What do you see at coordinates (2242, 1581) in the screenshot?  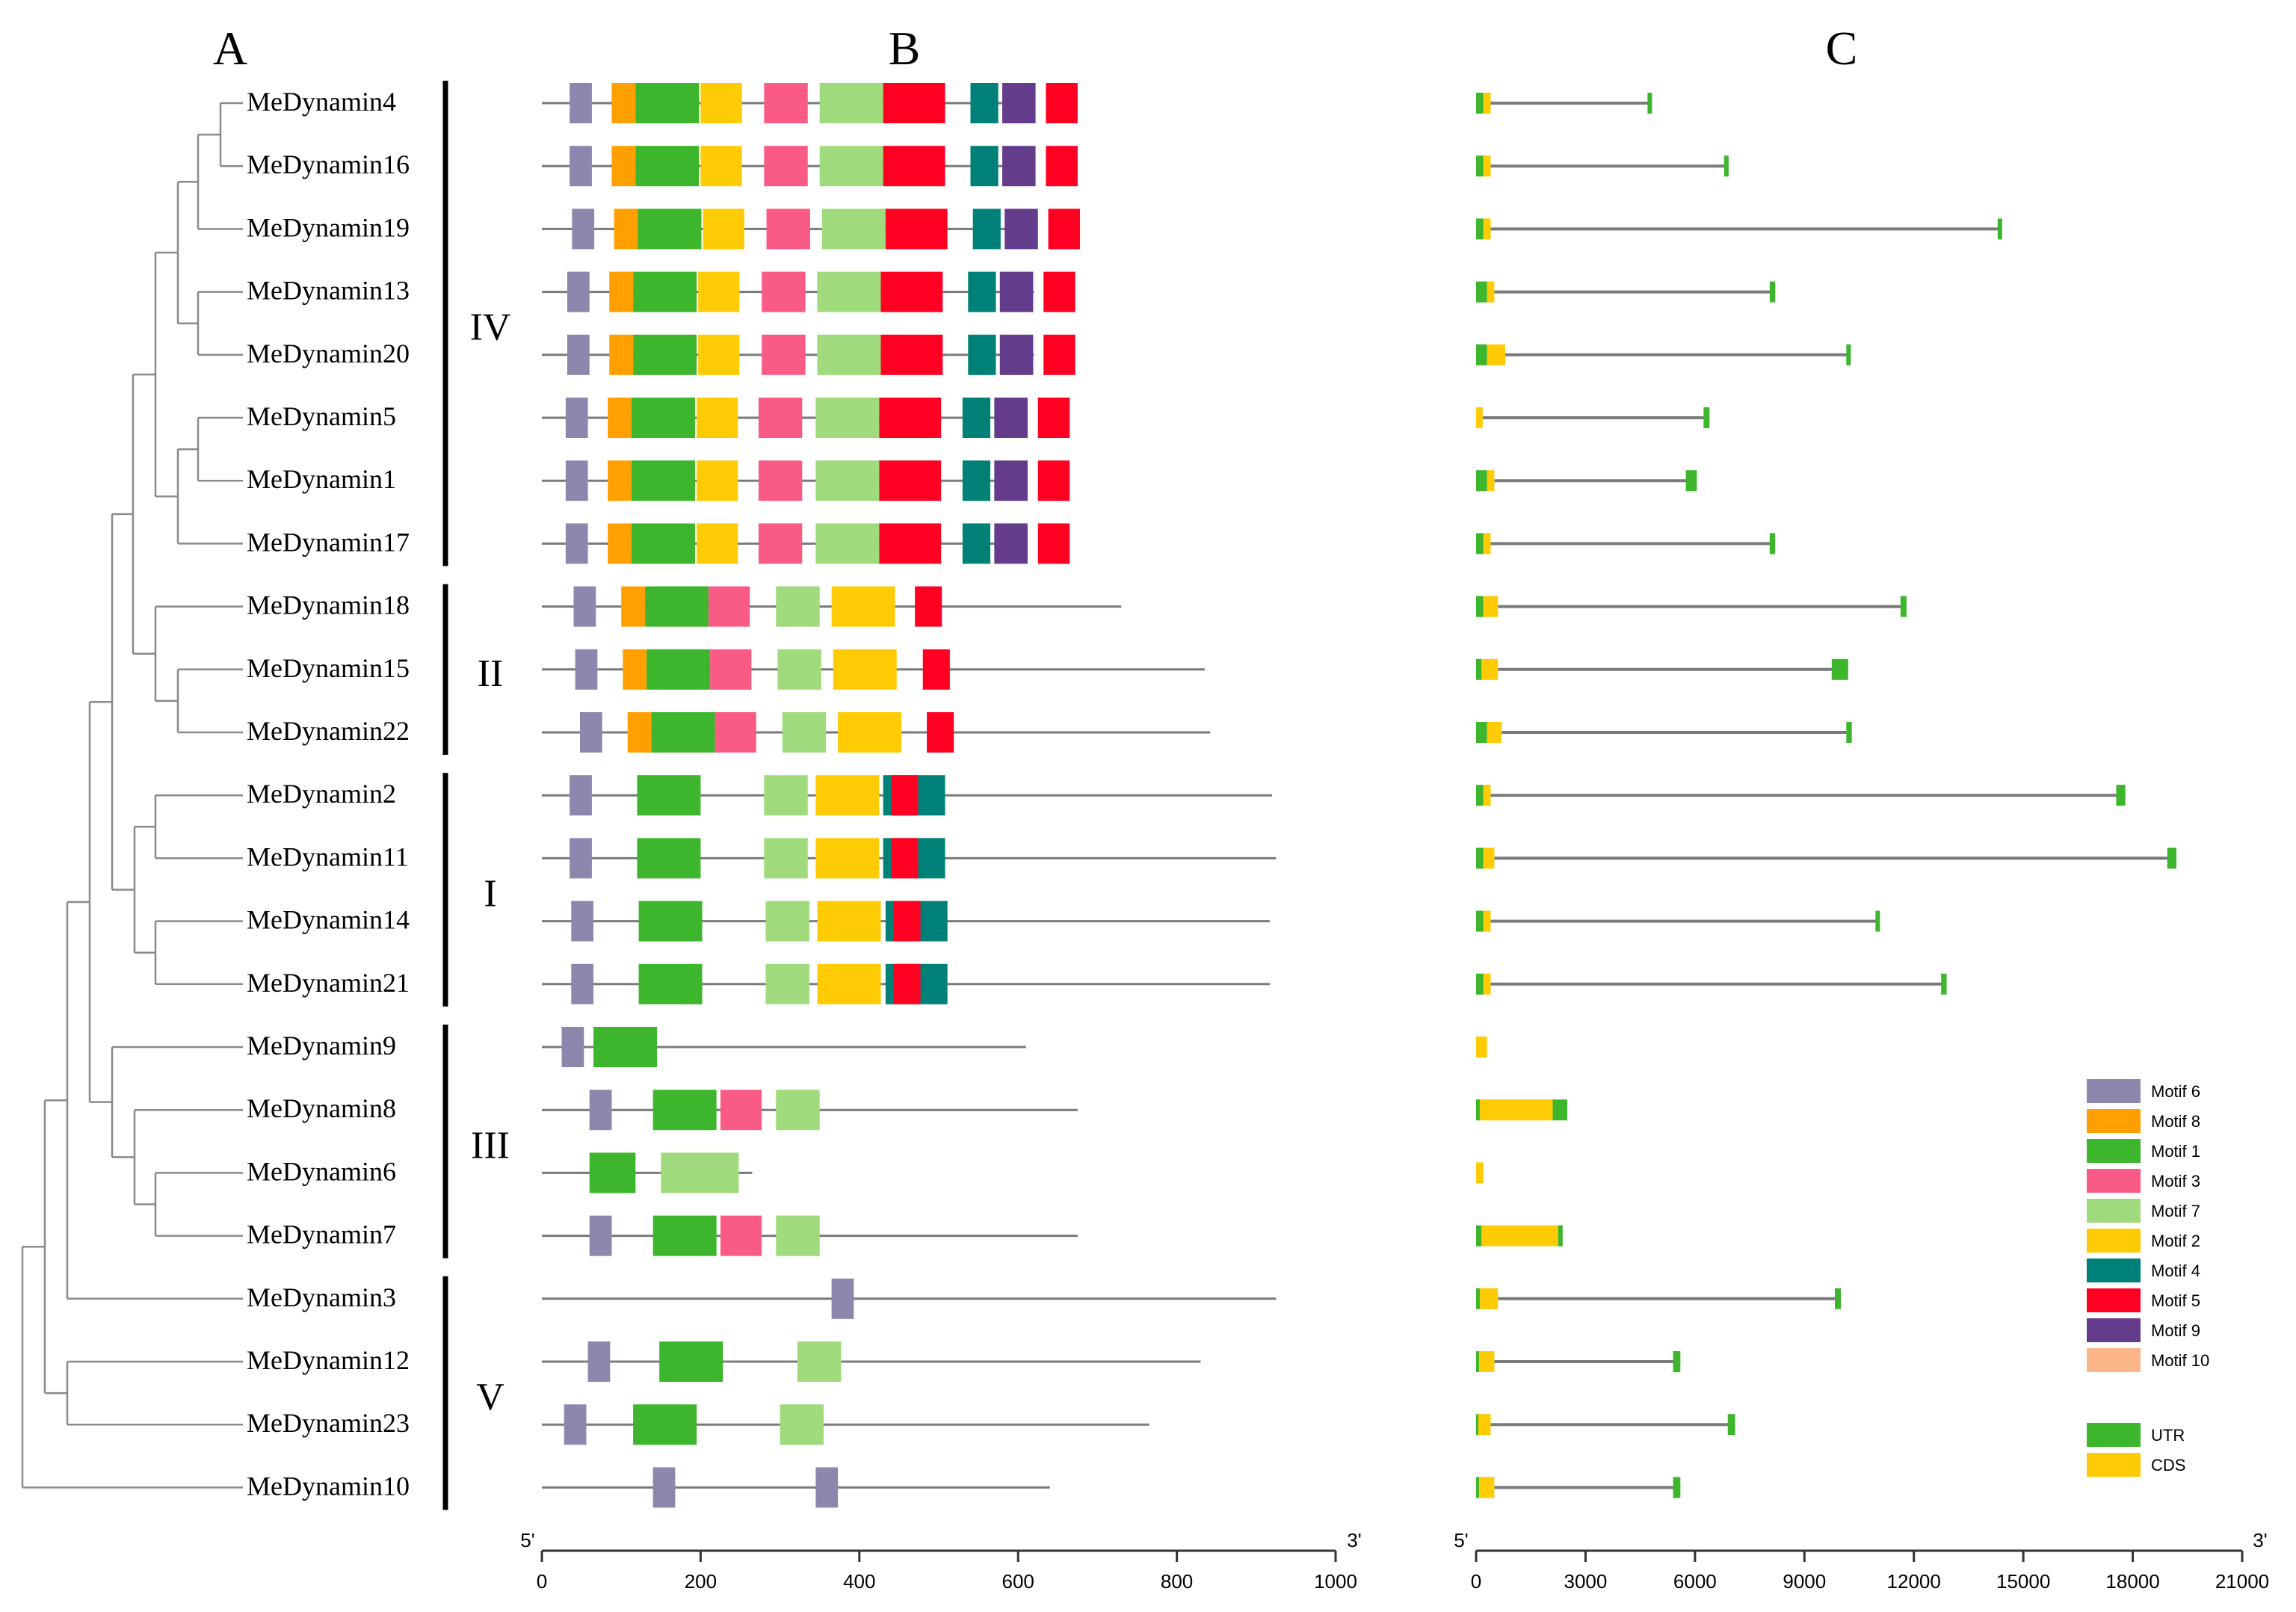 I see `axis-tick-label: 21000` at bounding box center [2242, 1581].